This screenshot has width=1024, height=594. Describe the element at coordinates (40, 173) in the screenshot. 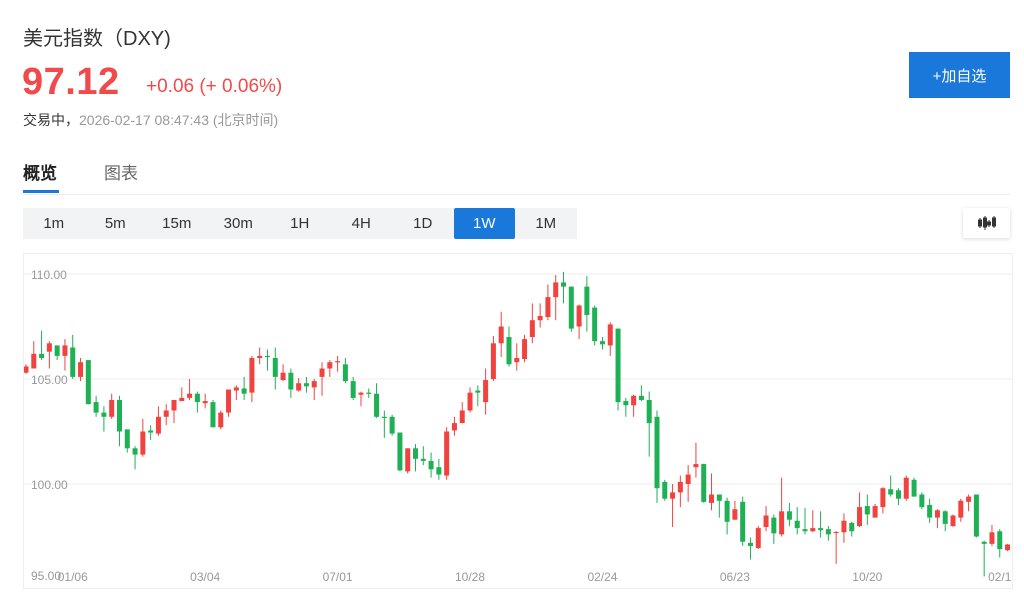

I see `tab-overview: 概览` at that location.